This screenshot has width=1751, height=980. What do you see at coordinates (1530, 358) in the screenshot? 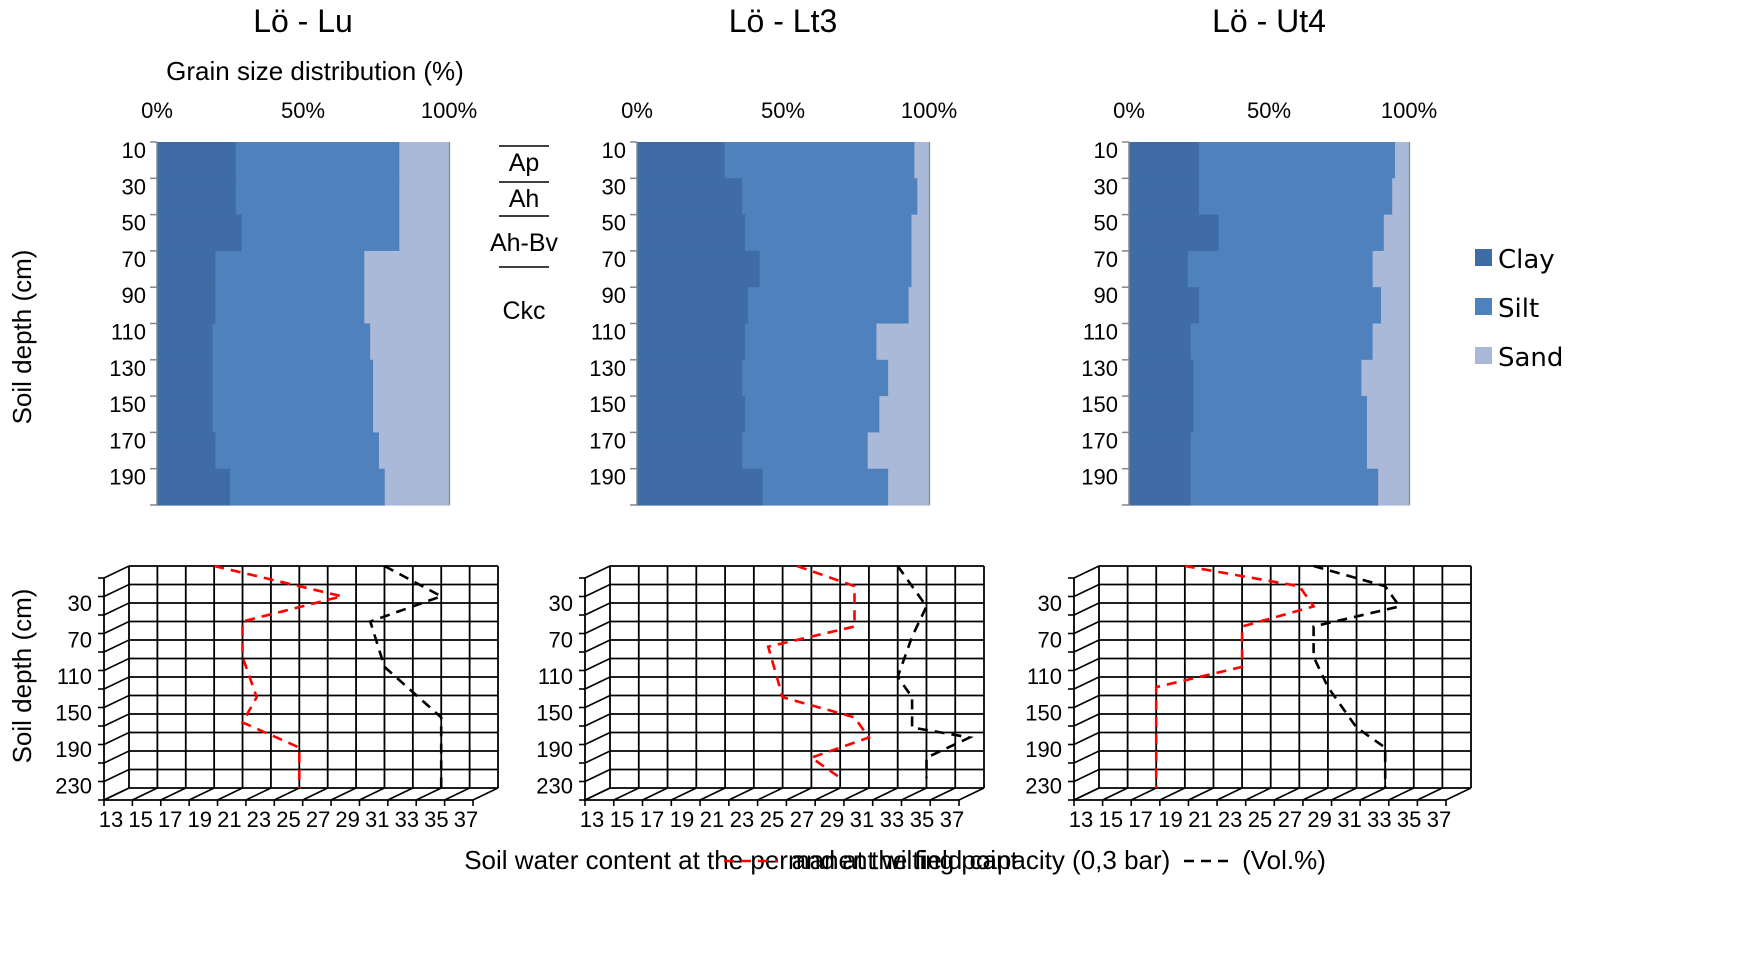
I see `legend-label-sand: Sand` at bounding box center [1530, 358].